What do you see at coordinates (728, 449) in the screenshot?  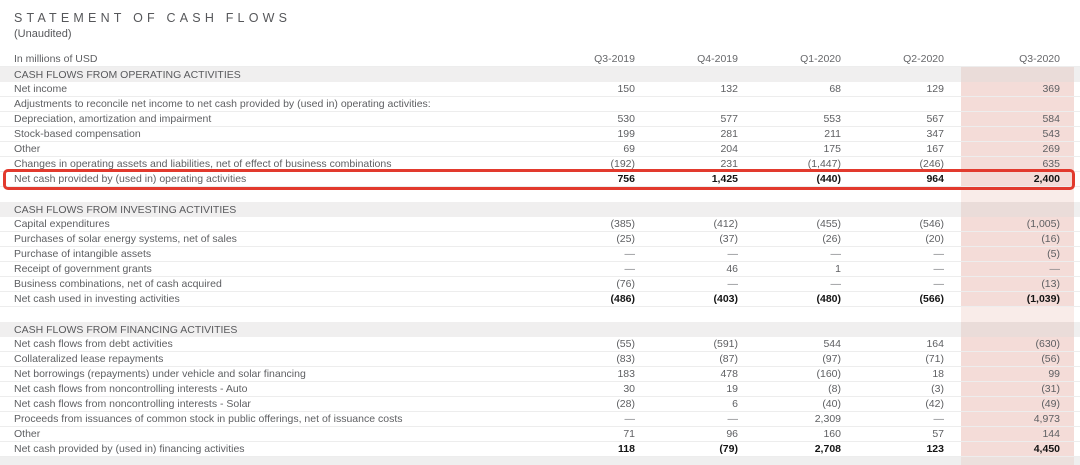 I see `cell-value: (79)` at bounding box center [728, 449].